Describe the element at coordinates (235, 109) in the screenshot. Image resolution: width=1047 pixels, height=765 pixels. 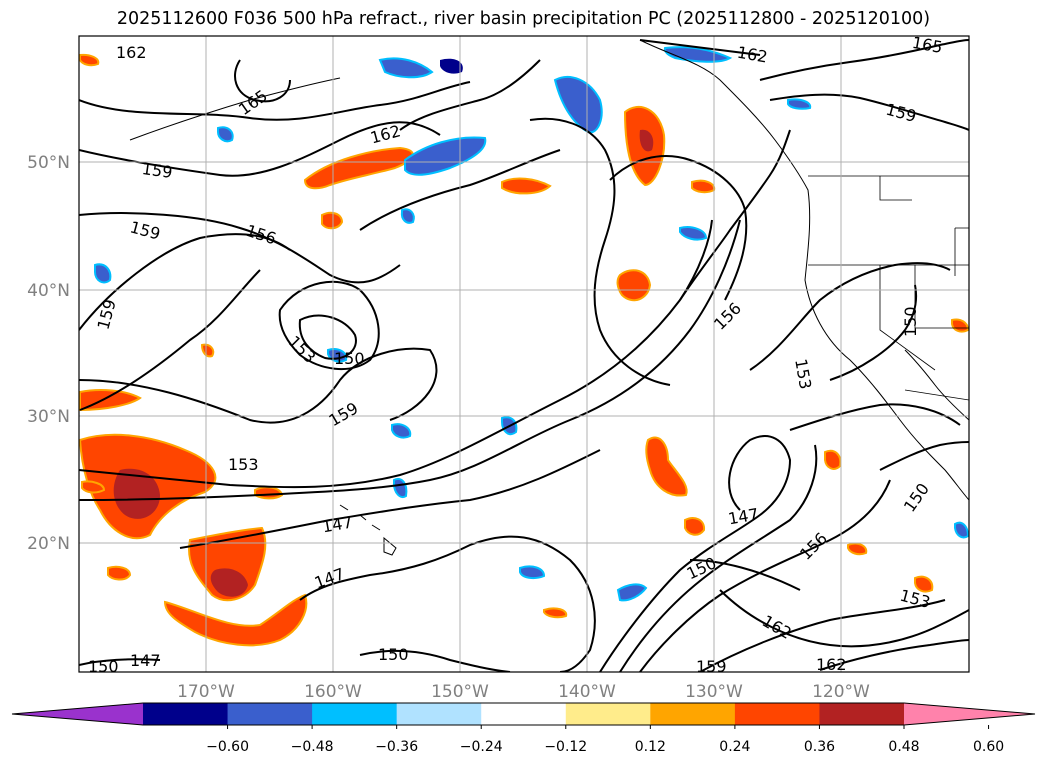
I see `aleutian-islands` at that location.